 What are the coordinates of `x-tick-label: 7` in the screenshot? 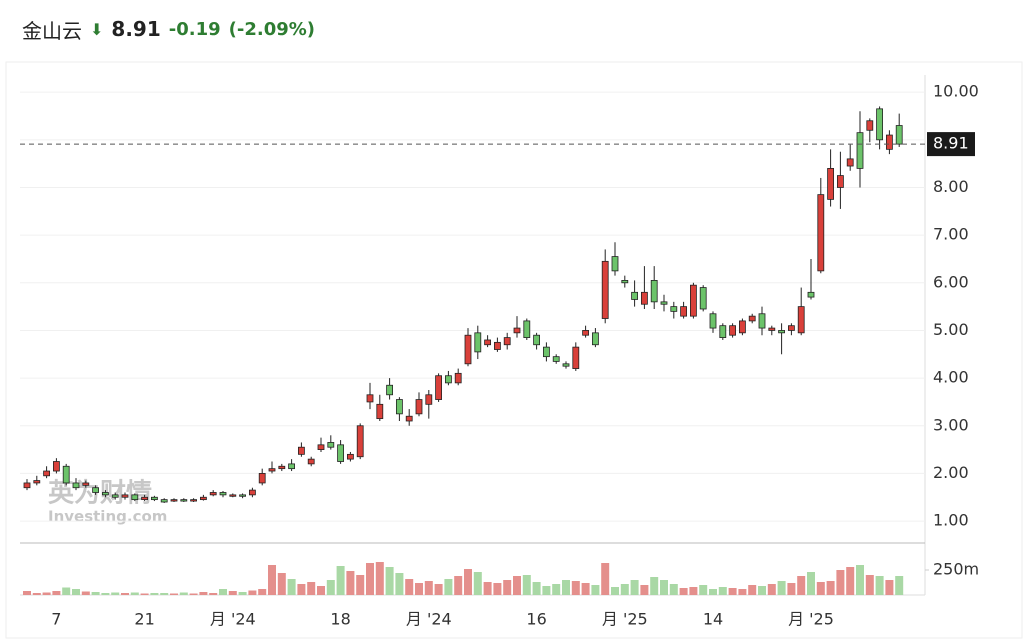 It's located at (56, 619).